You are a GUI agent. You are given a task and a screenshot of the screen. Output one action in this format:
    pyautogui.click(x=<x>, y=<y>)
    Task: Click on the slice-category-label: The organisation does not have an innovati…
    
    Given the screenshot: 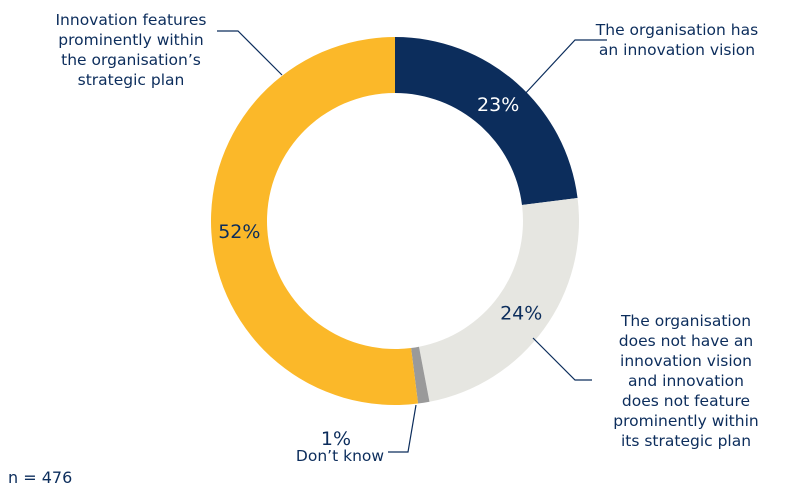 What is the action you would take?
    pyautogui.click(x=685, y=381)
    